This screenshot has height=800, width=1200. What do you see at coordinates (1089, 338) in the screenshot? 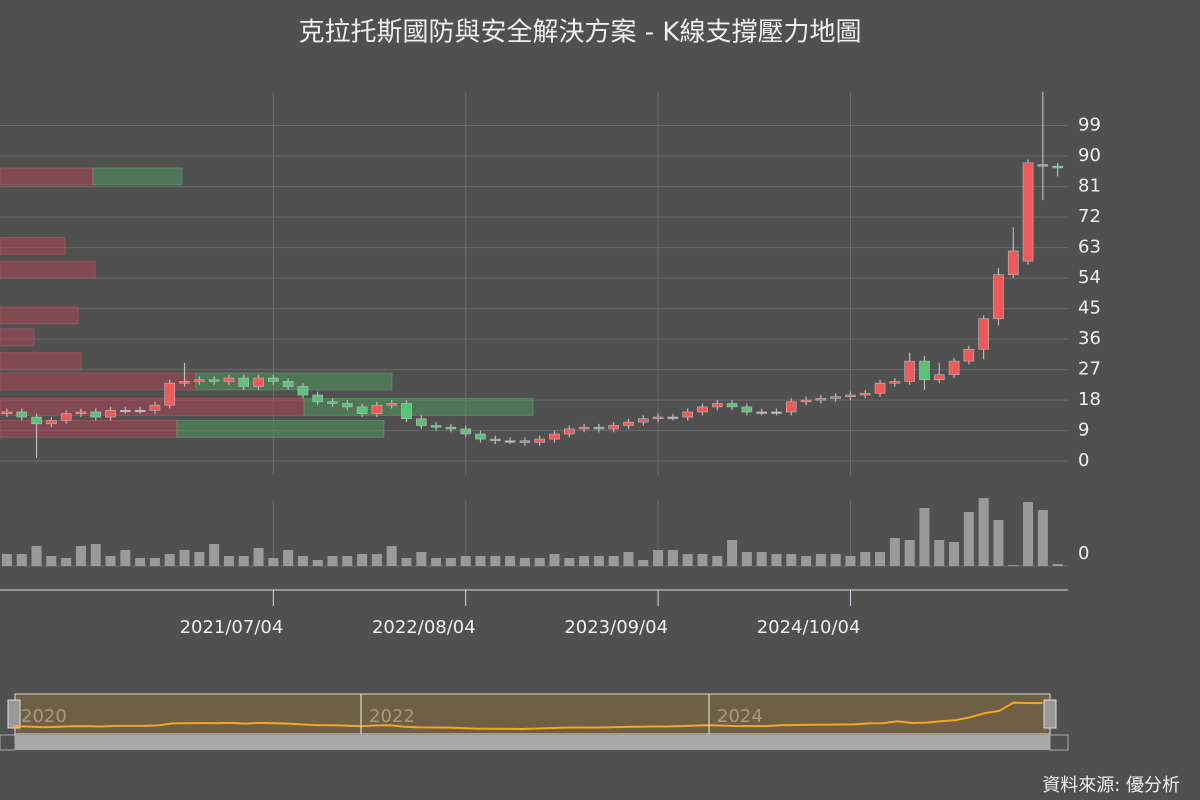
I see `y-tick-label: 36` at bounding box center [1089, 338].